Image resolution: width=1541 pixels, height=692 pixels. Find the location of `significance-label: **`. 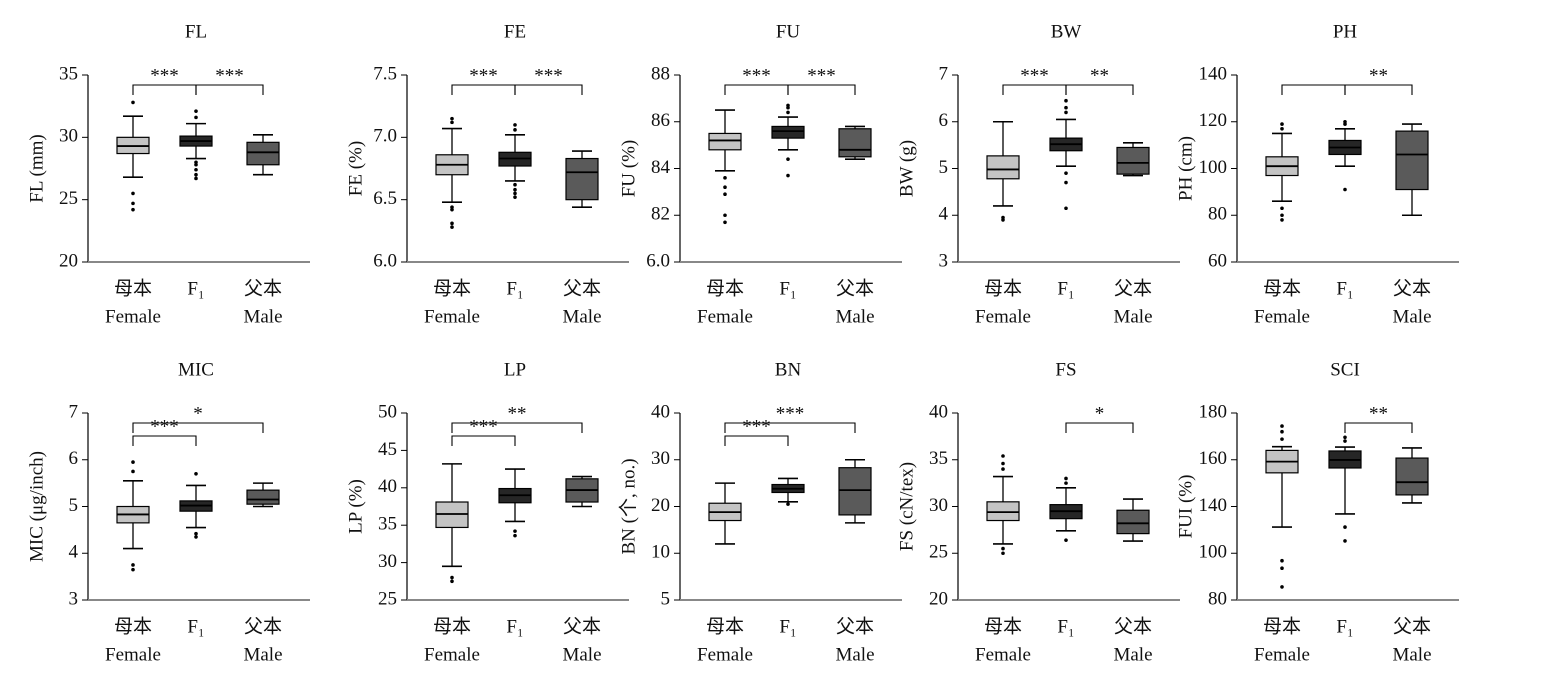

significance-label: ** is located at coordinates (1099, 75).